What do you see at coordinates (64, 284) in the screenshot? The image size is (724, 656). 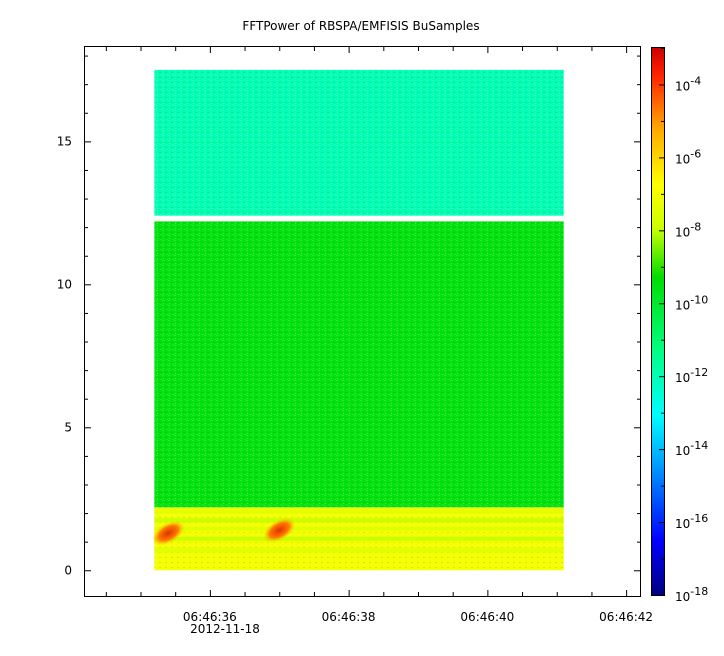 I see `y-tick-label: 10` at bounding box center [64, 284].